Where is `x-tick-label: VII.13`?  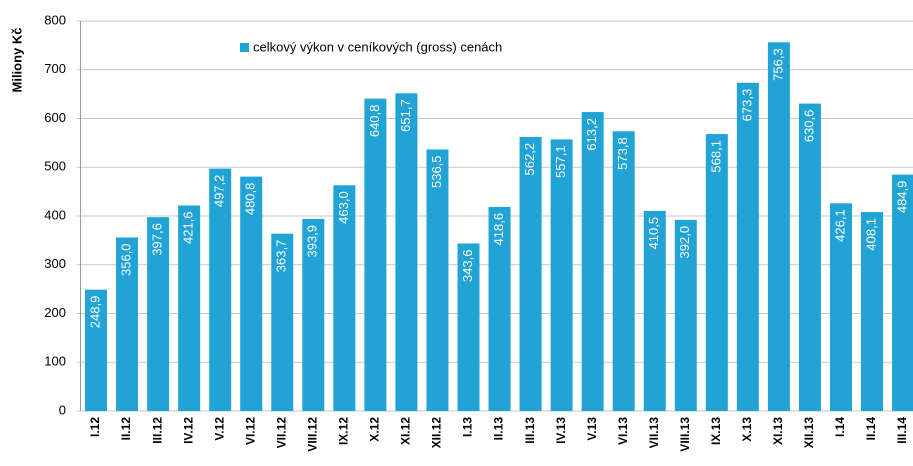 x-tick-label: VII.13 is located at coordinates (654, 433).